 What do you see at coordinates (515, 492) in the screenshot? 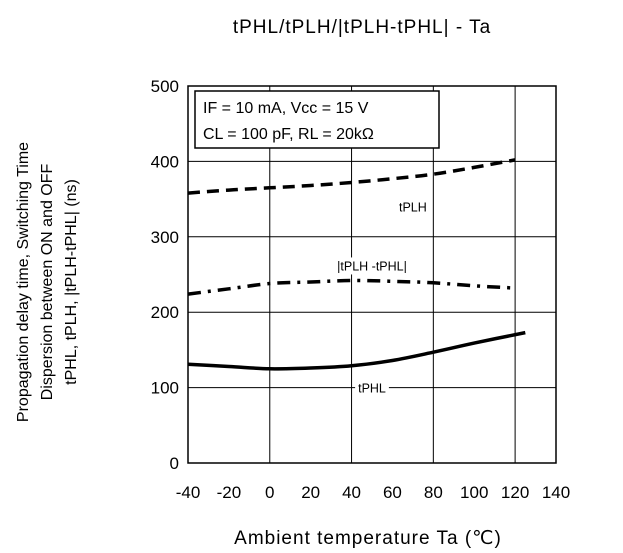
I see `x-tick-label: 120` at bounding box center [515, 492].